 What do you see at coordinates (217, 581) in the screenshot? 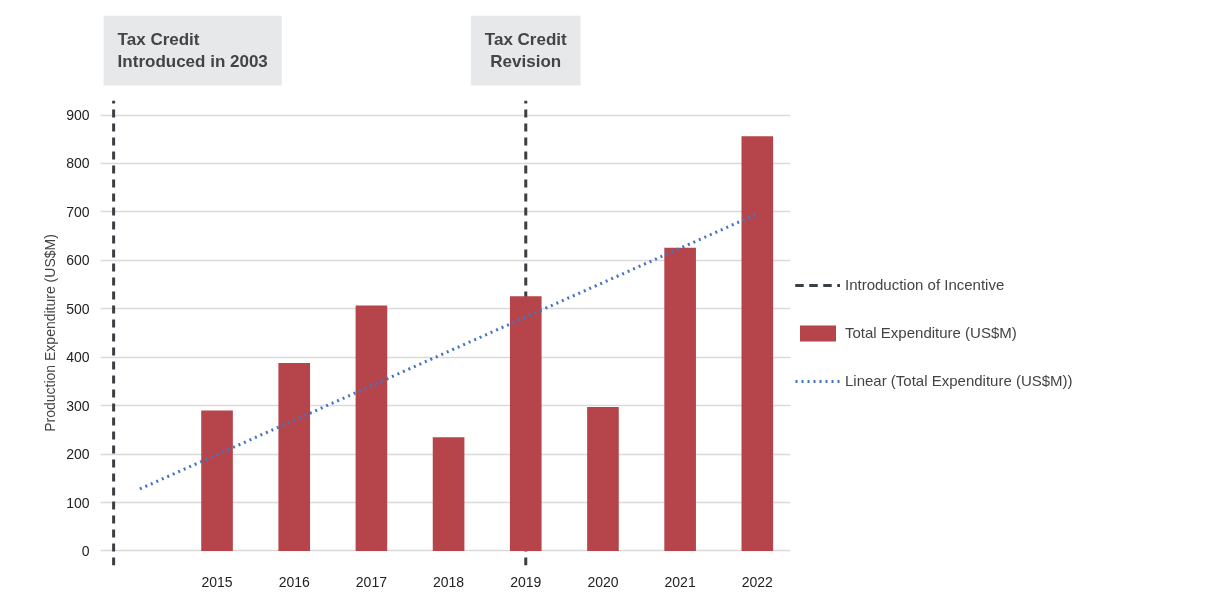
I see `x-tick-label: 2015` at bounding box center [217, 581].